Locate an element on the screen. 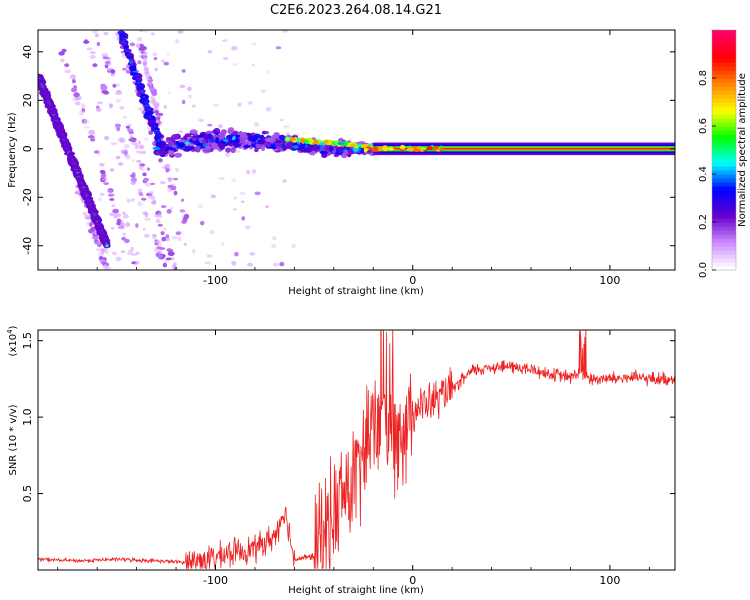 The image size is (750, 600). colorbar-tick-label: 0.4 is located at coordinates (703, 174).